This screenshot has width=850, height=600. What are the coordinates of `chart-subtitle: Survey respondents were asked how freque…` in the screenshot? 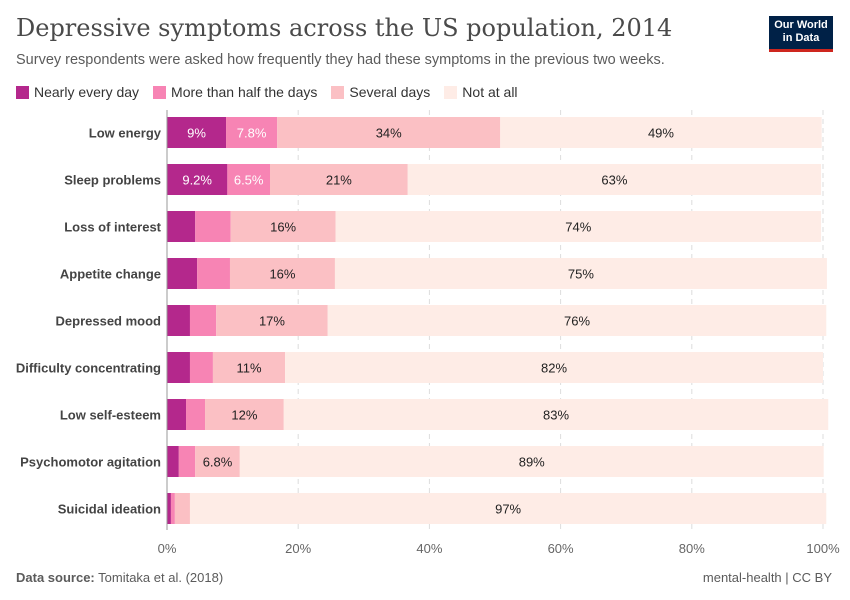 It's located at (340, 60).